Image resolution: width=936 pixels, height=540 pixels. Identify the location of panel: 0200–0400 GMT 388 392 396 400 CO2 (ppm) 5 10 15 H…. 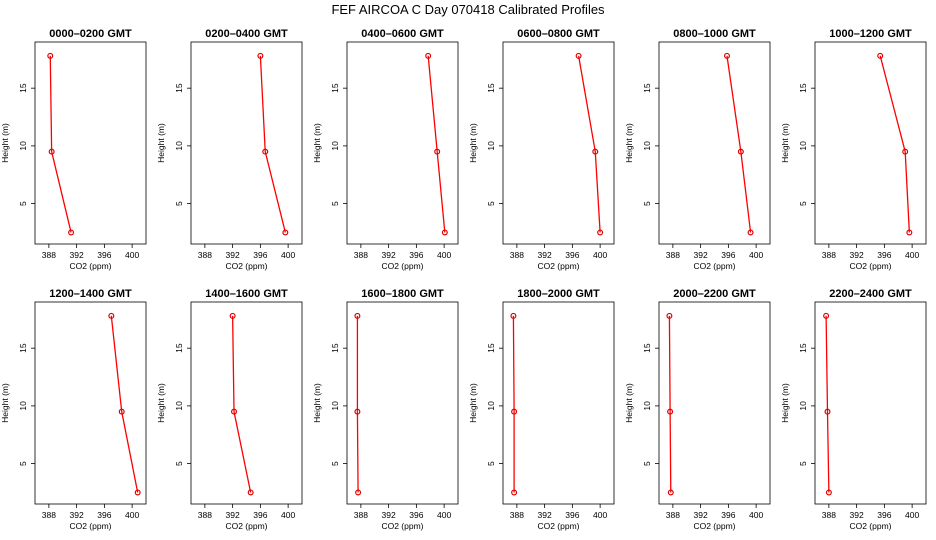
(229, 149).